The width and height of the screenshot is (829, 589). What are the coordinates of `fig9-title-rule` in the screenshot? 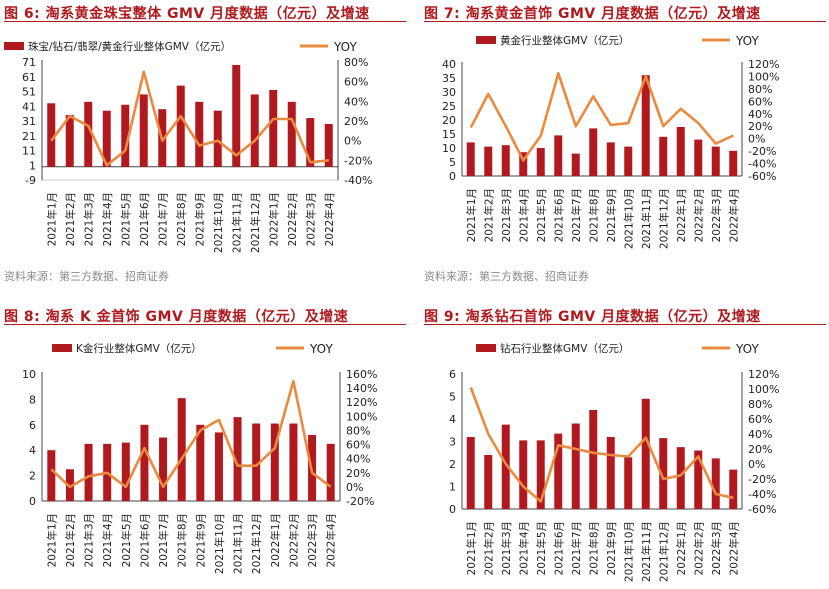 It's located at (625, 324).